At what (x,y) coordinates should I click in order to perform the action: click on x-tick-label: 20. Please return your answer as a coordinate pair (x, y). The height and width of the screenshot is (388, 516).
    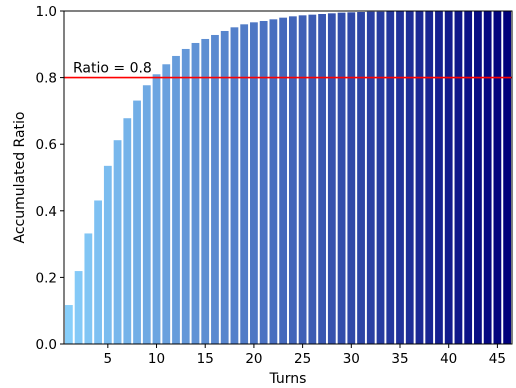
    Looking at the image, I should click on (253, 359).